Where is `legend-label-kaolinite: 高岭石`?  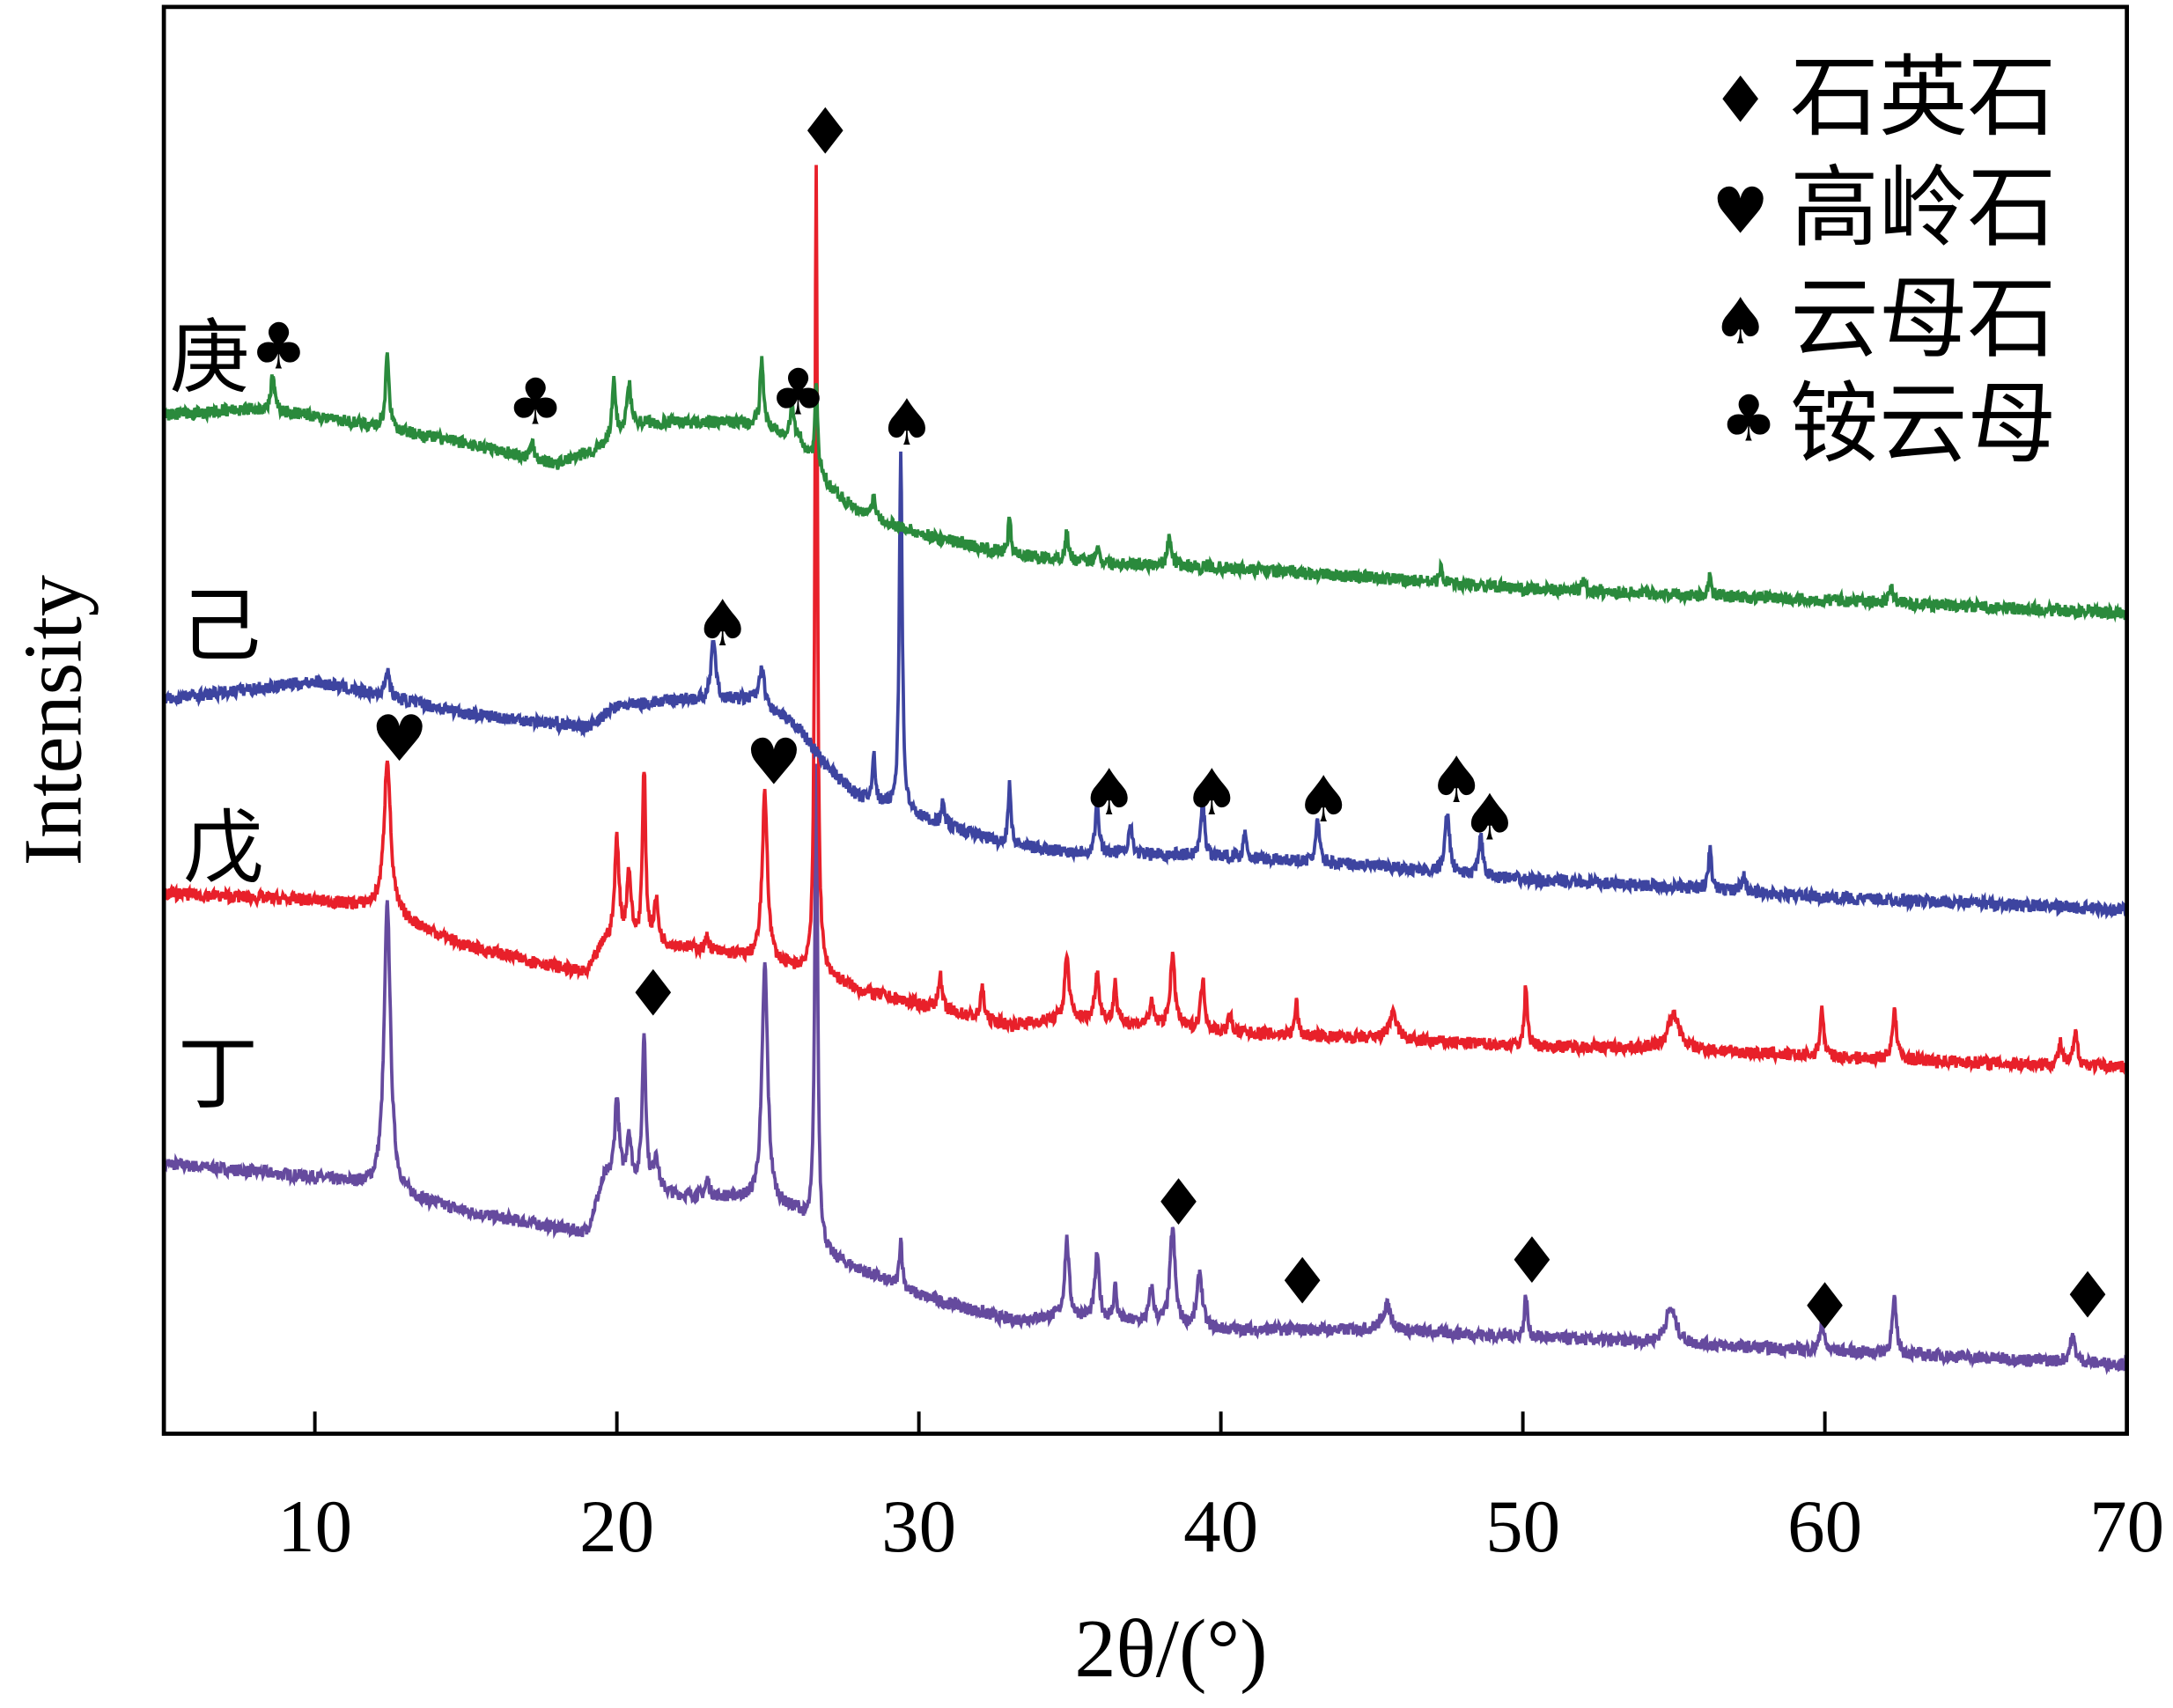
legend-label-kaolinite: 高岭石 is located at coordinates (1923, 208).